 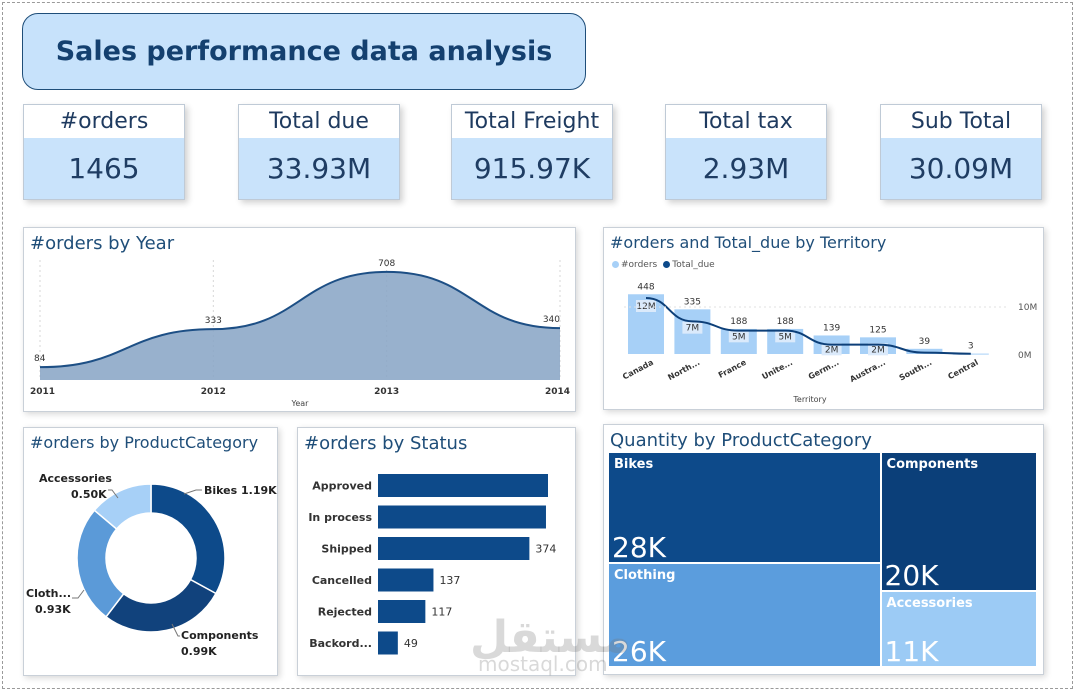 What do you see at coordinates (746, 168) in the screenshot?
I see `kpi-value: 2.93M` at bounding box center [746, 168].